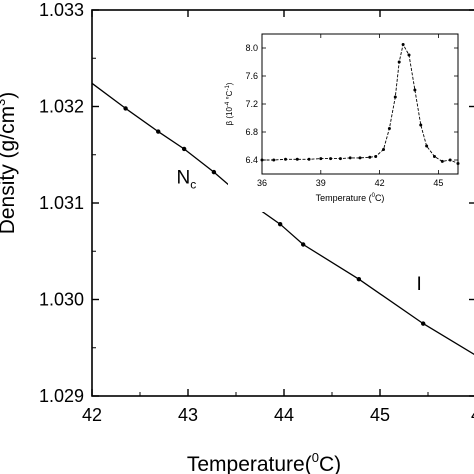 The image size is (474, 474). I want to click on inset-tick-labels: 36 39 42 45 6.4 6.8 7.2 7.6 8.0, so click(344, 115).